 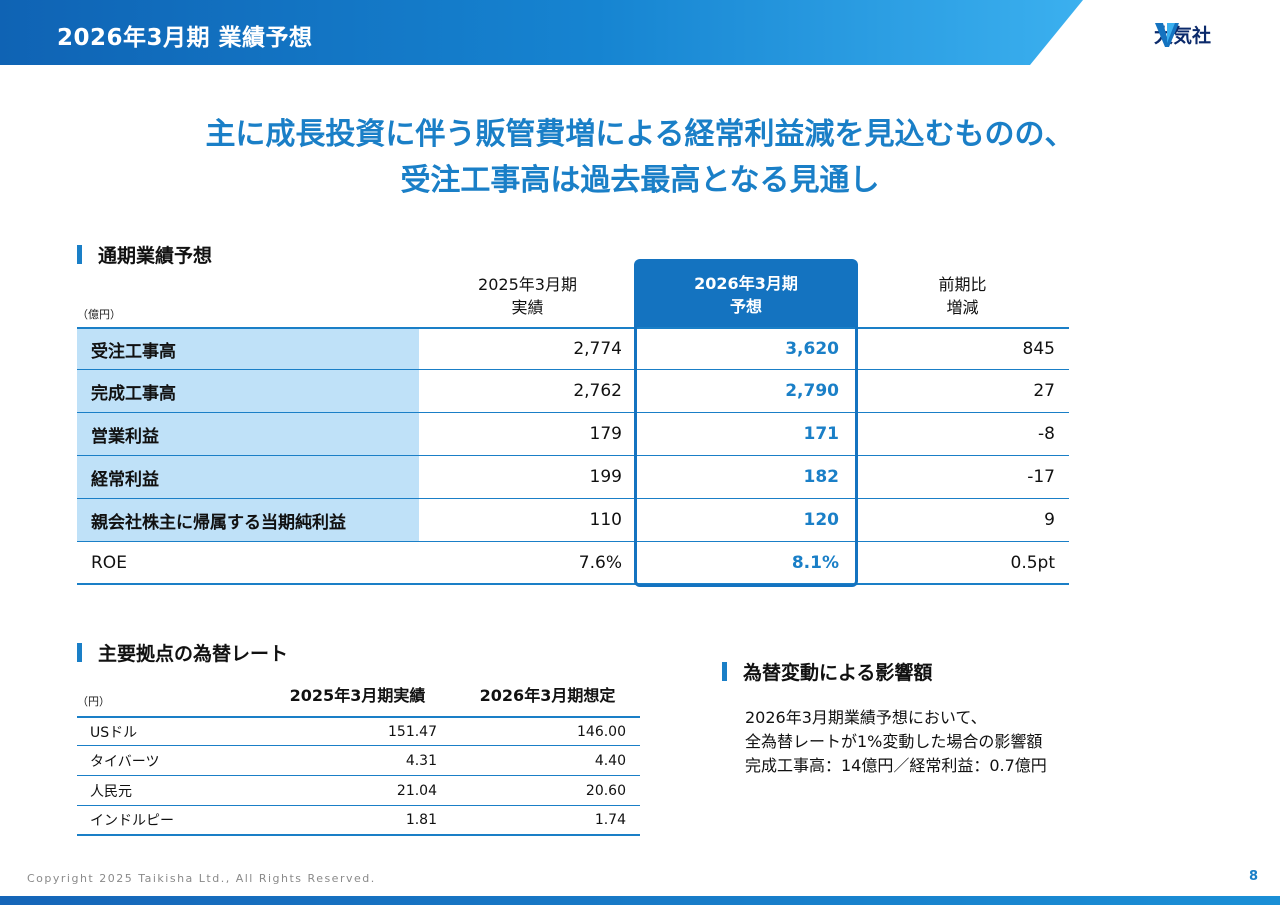 I want to click on value-diff: 845, so click(x=1038, y=349).